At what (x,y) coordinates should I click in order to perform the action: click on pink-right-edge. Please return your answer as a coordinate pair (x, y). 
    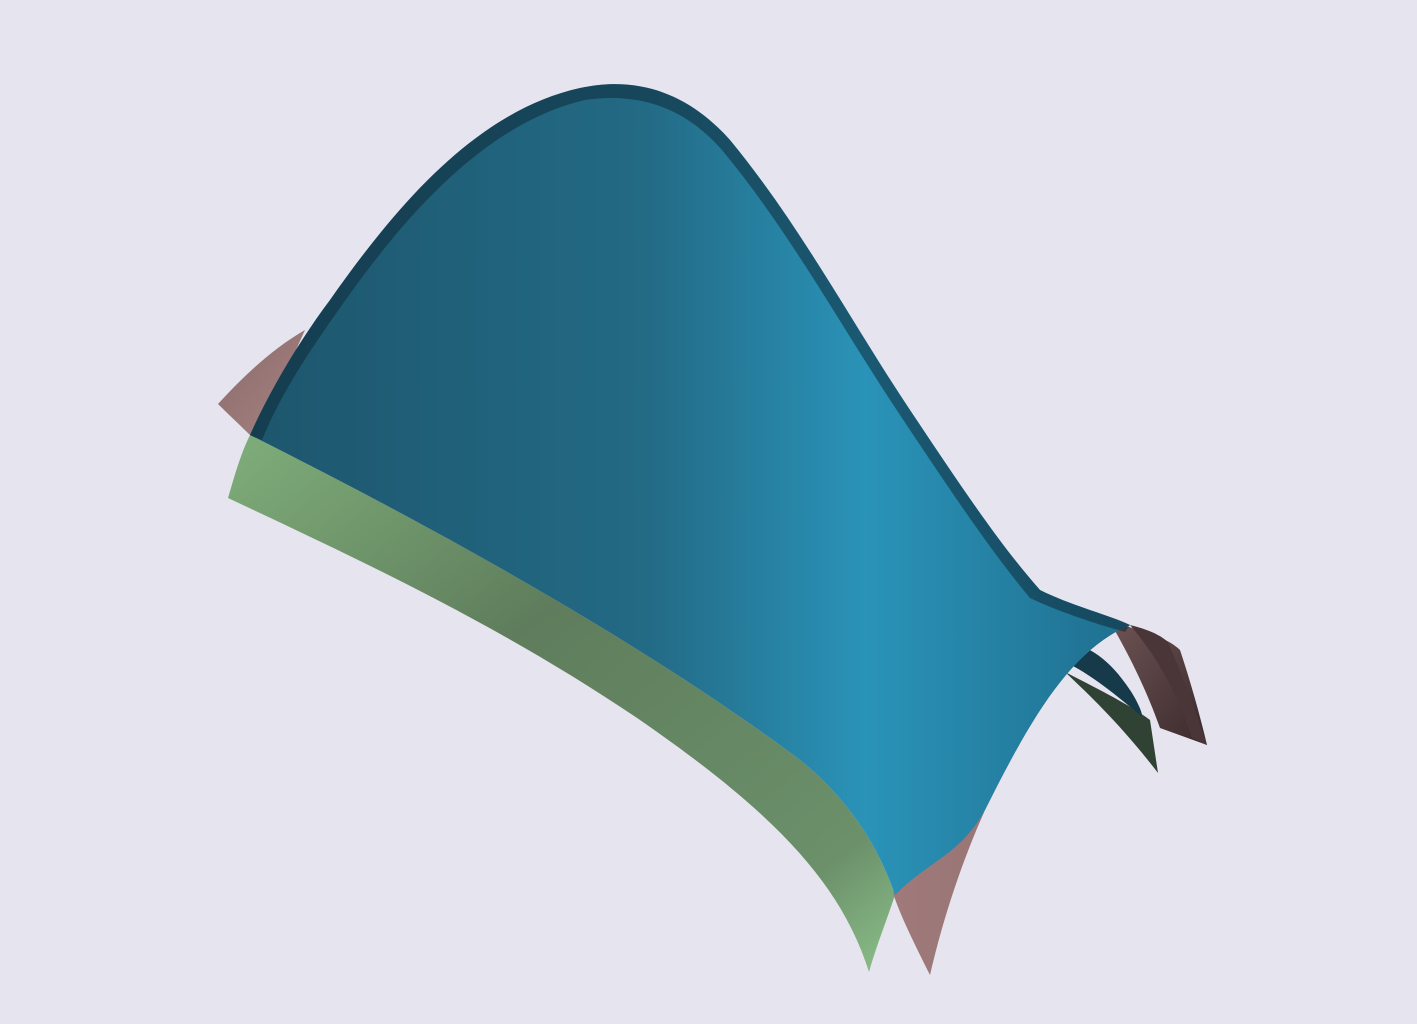
    Looking at the image, I should click on (1168, 685).